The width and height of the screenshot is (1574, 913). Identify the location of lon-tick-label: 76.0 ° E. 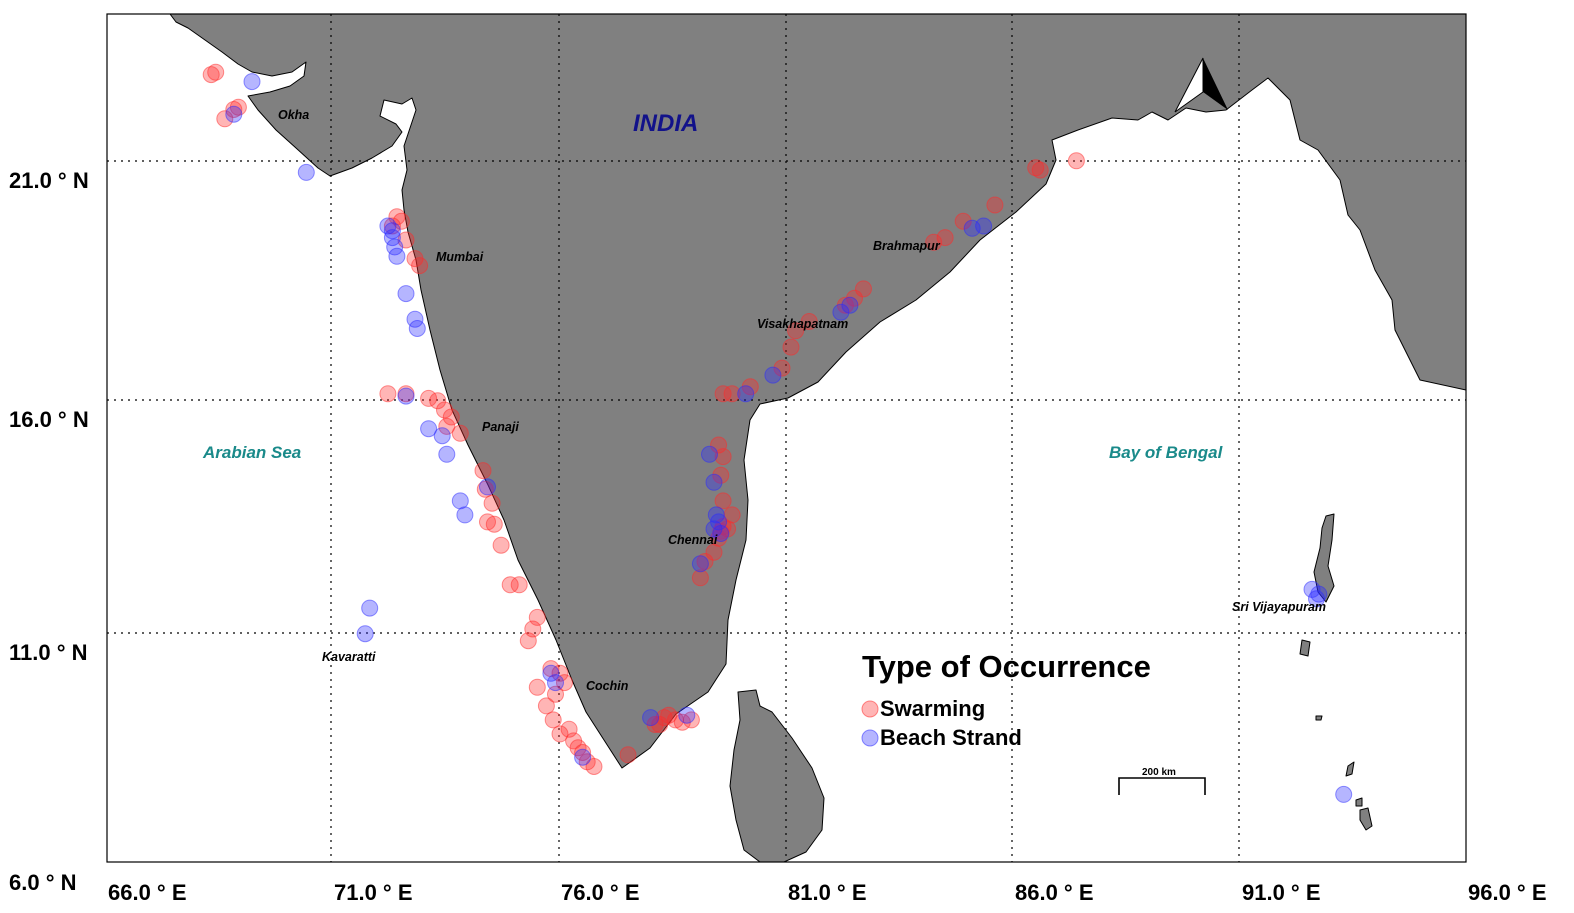
(600, 892).